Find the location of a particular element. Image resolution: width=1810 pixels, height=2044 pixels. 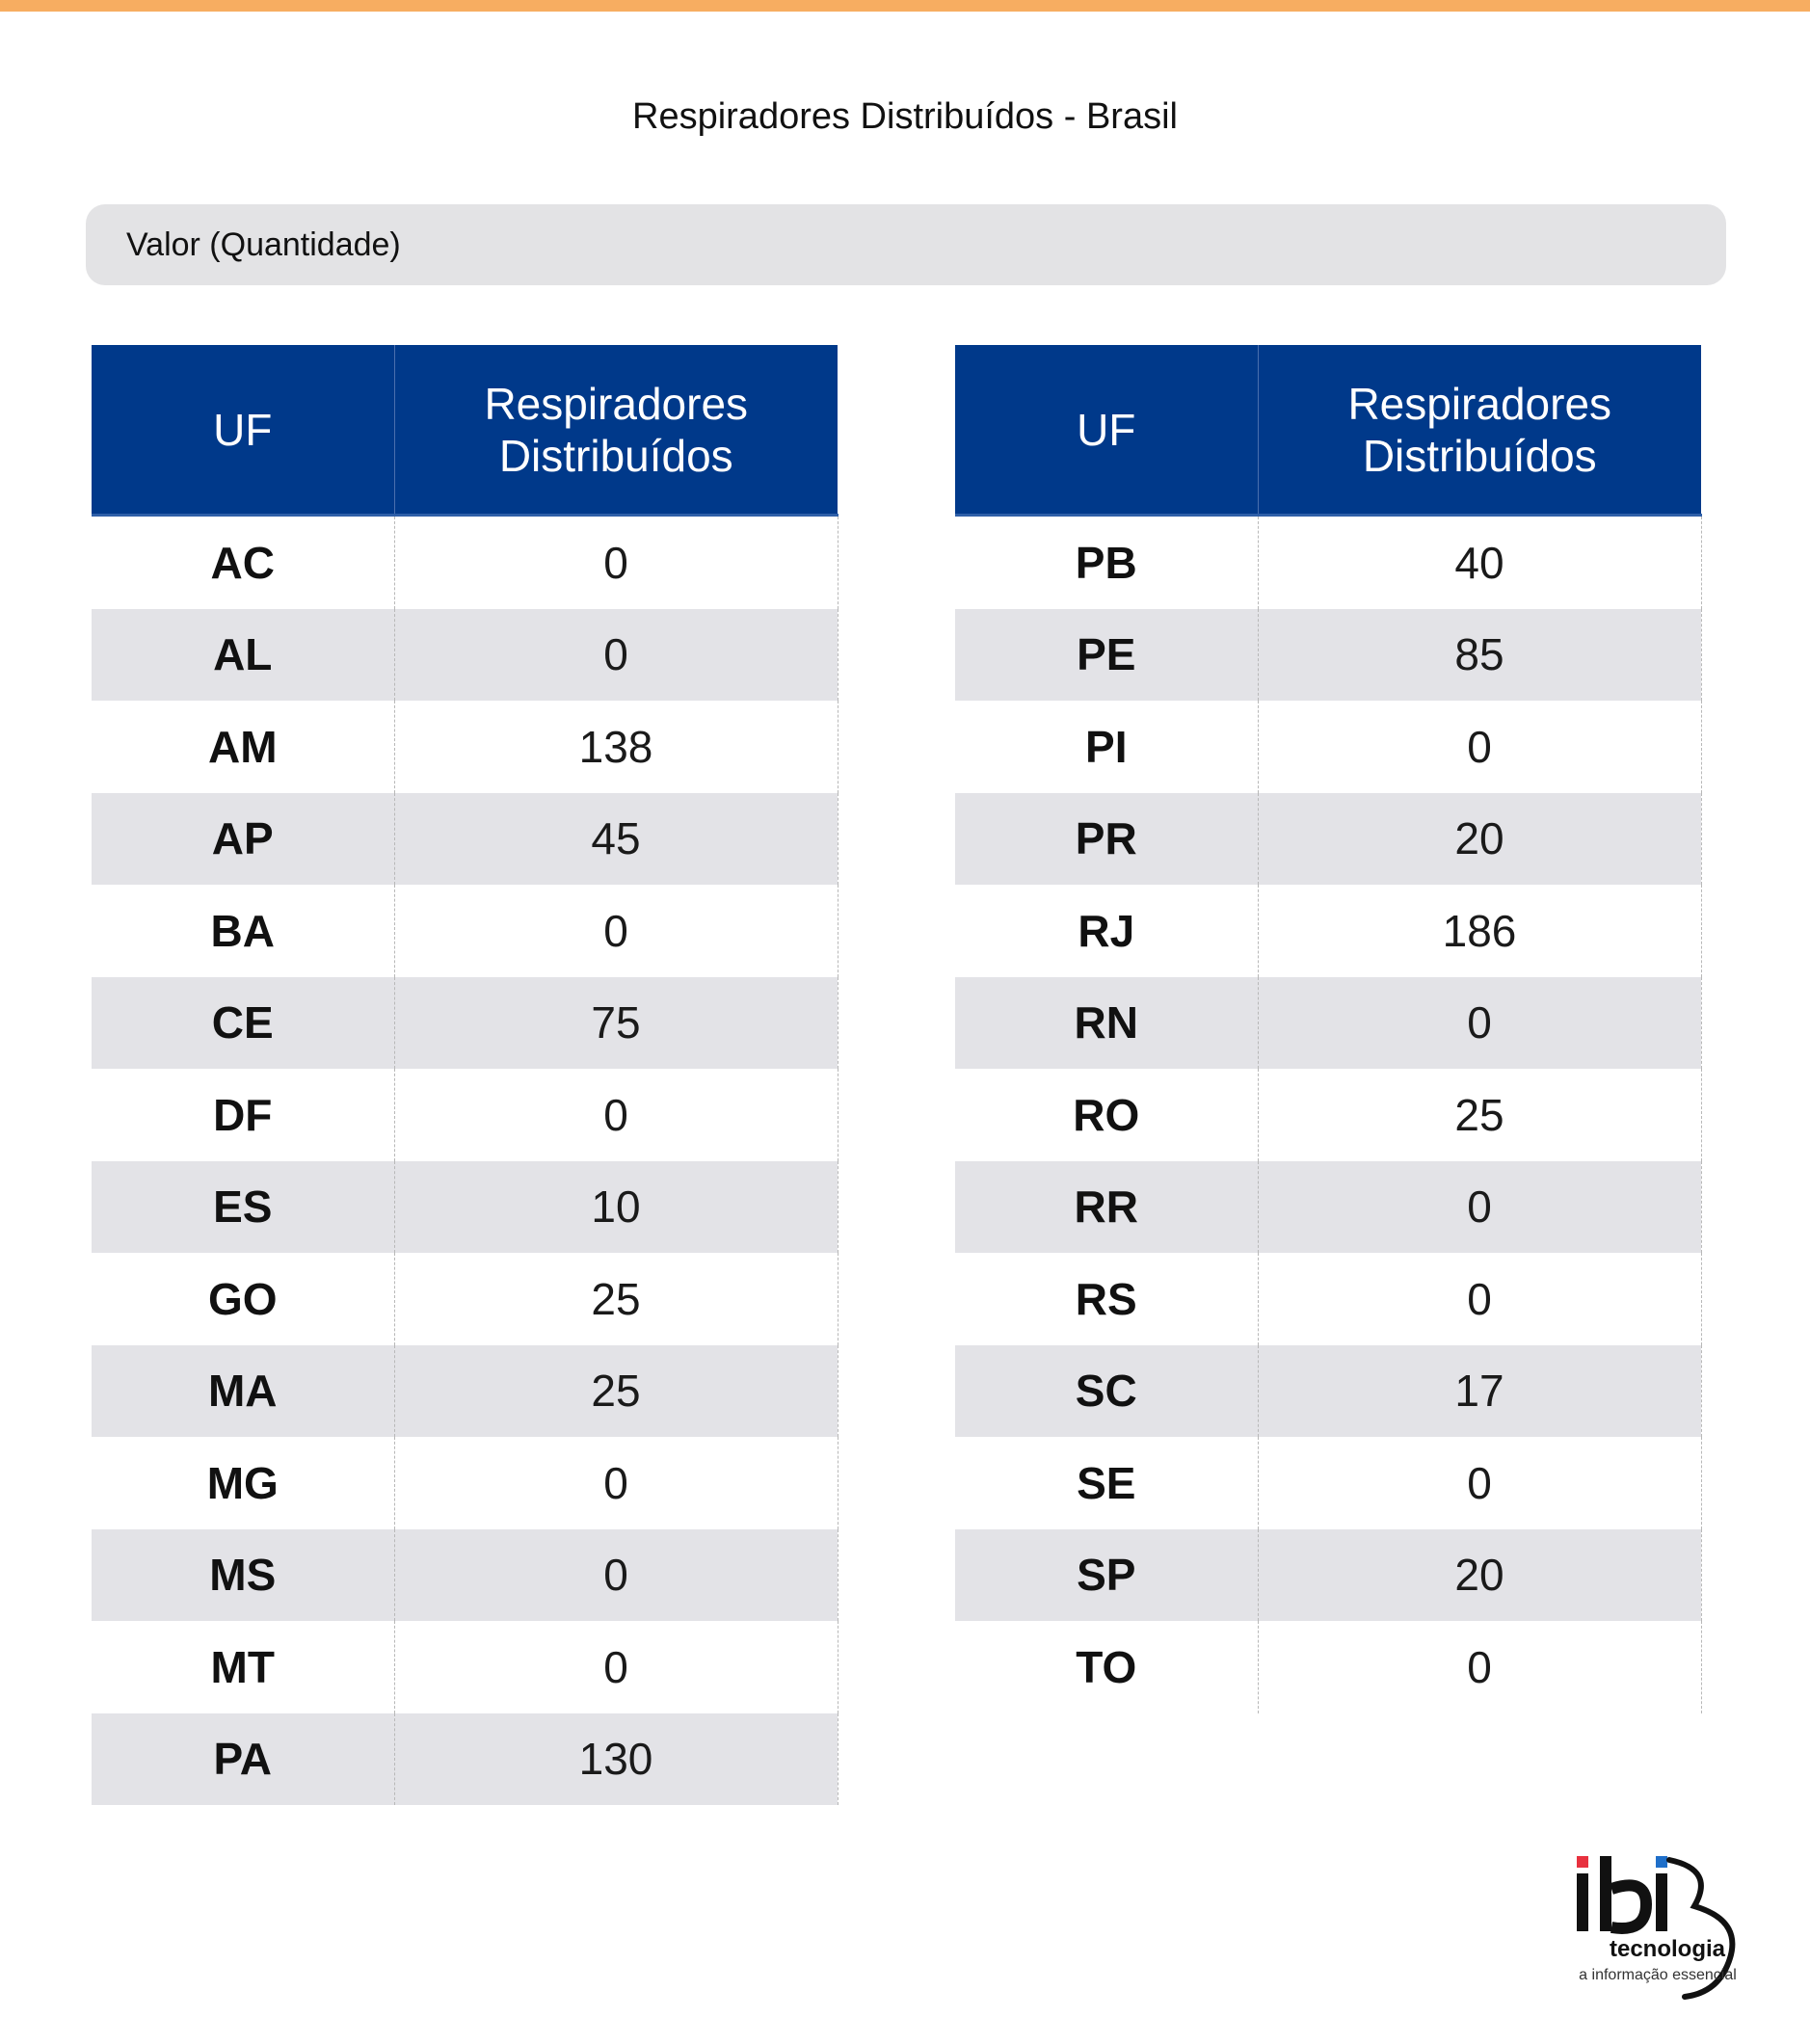

uf-cell: RS is located at coordinates (1106, 1298).